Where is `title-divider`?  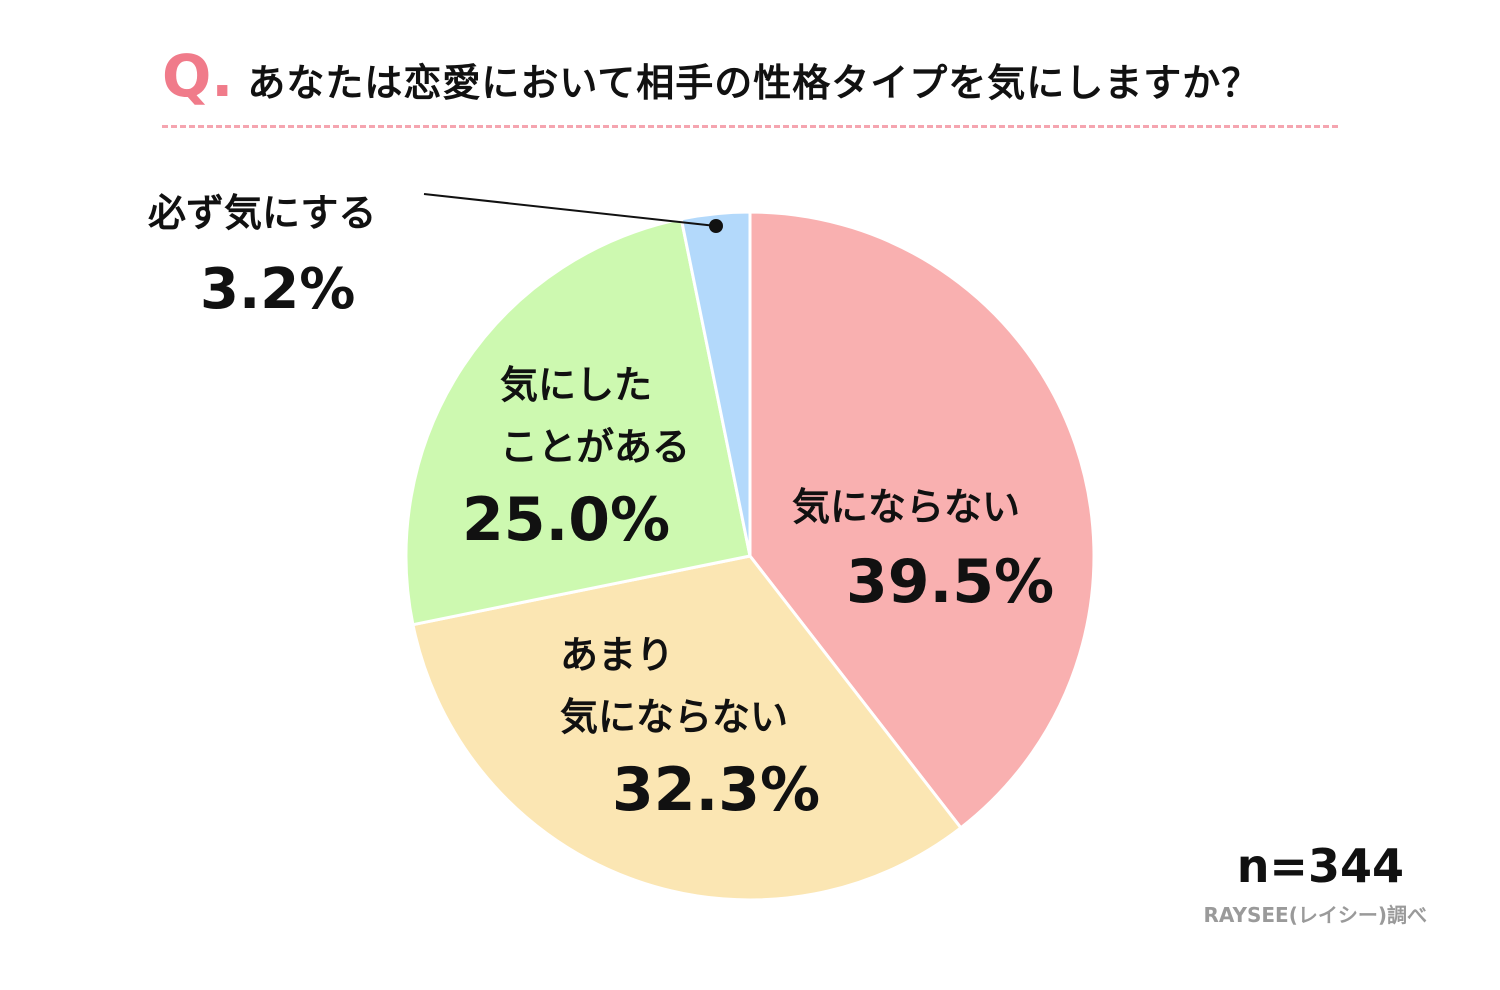 title-divider is located at coordinates (750, 126).